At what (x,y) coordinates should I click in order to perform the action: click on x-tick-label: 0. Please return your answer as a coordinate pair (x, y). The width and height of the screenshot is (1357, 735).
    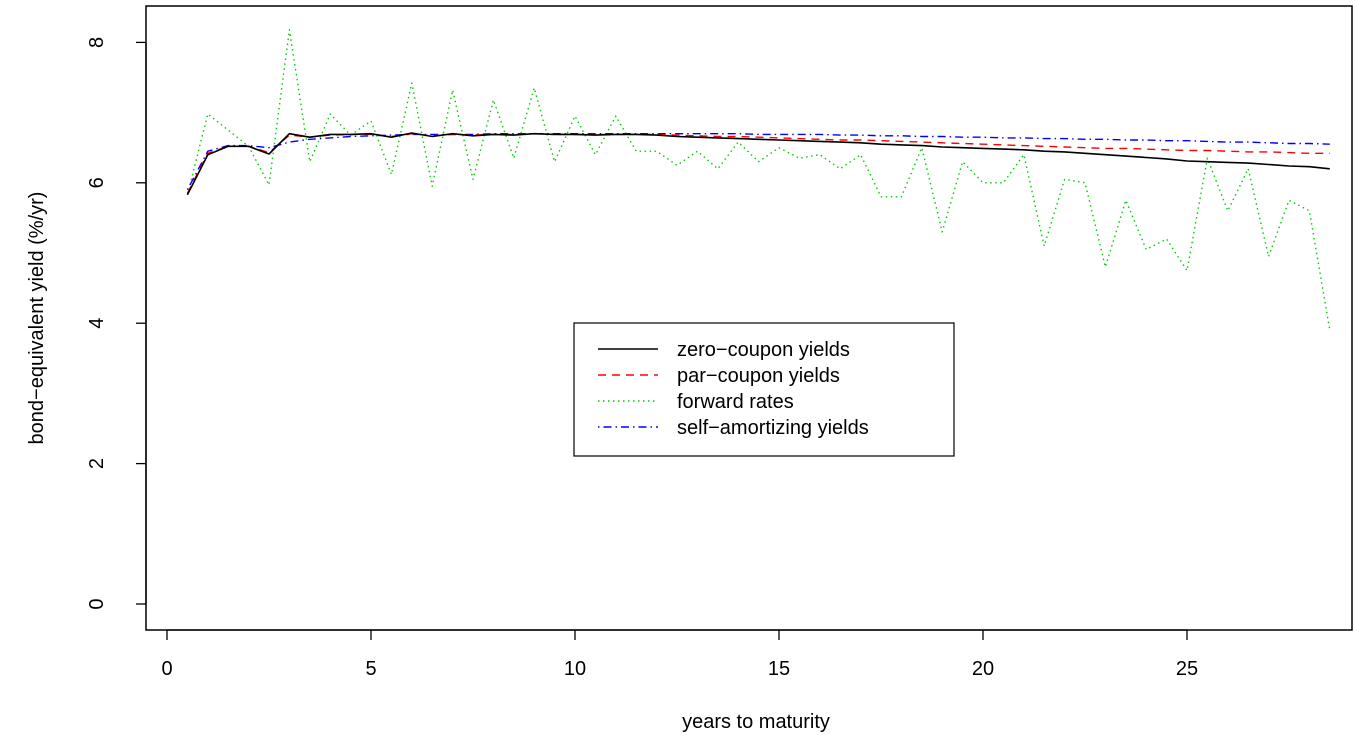
    Looking at the image, I should click on (166, 669).